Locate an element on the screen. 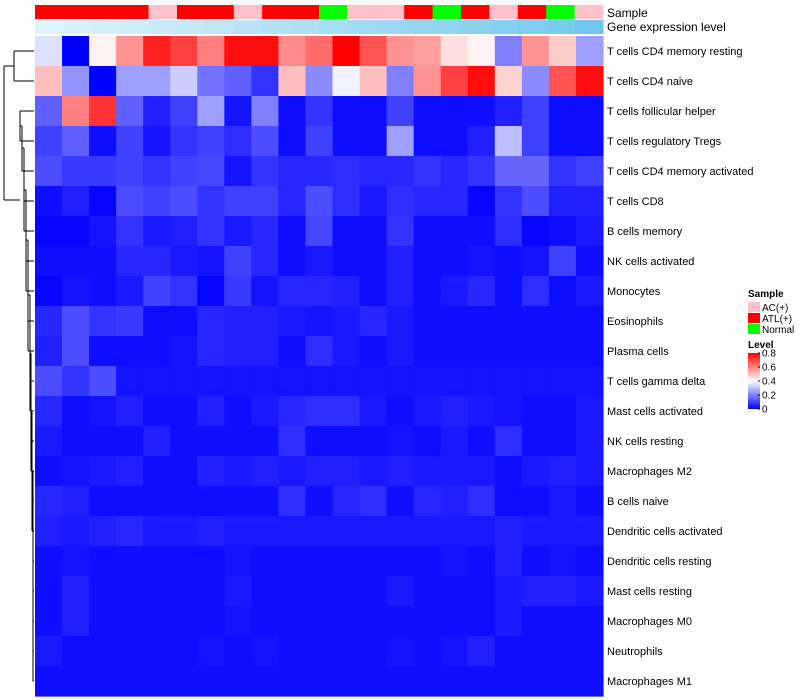 This screenshot has height=700, width=800. row-label: Macrophages M1 is located at coordinates (649, 682).